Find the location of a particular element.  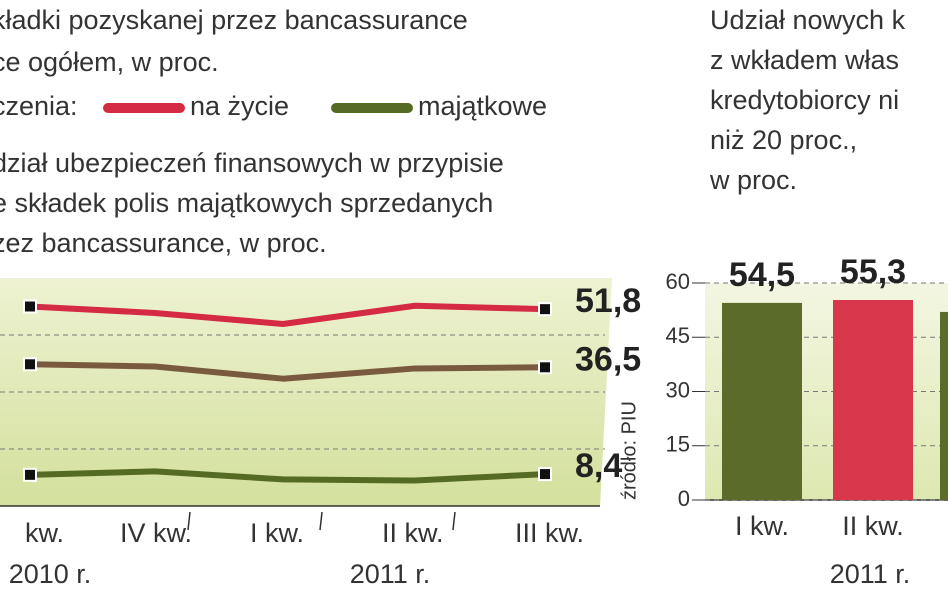

annotation: zez bancassurance, w proc. is located at coordinates (163, 243).